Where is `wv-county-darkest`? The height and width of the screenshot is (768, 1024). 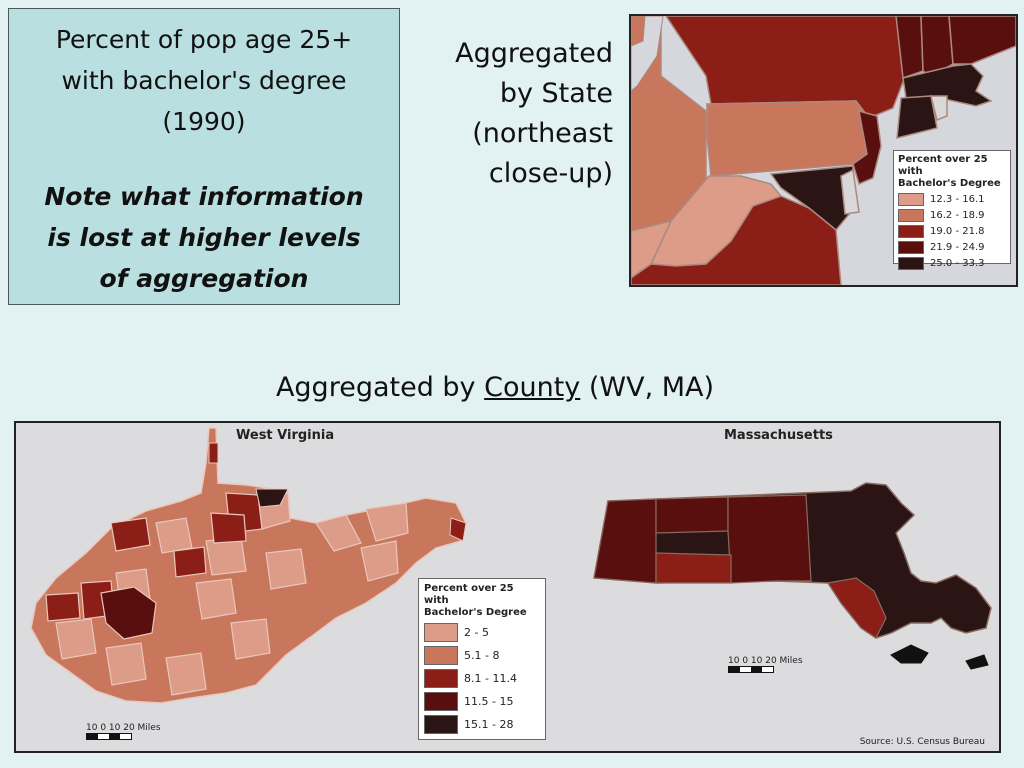
wv-county-darkest is located at coordinates (272, 498).